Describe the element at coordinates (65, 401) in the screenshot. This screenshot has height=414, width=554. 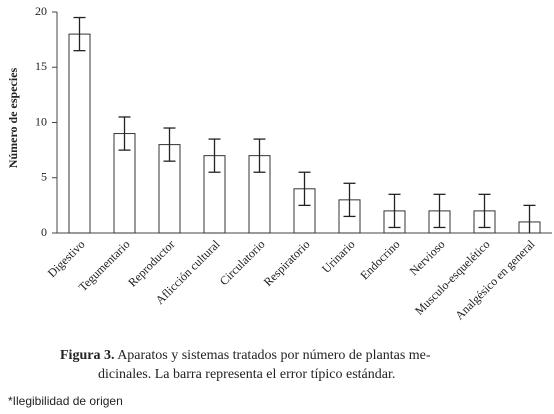
I see `note: *Ilegibilidad de origen` at that location.